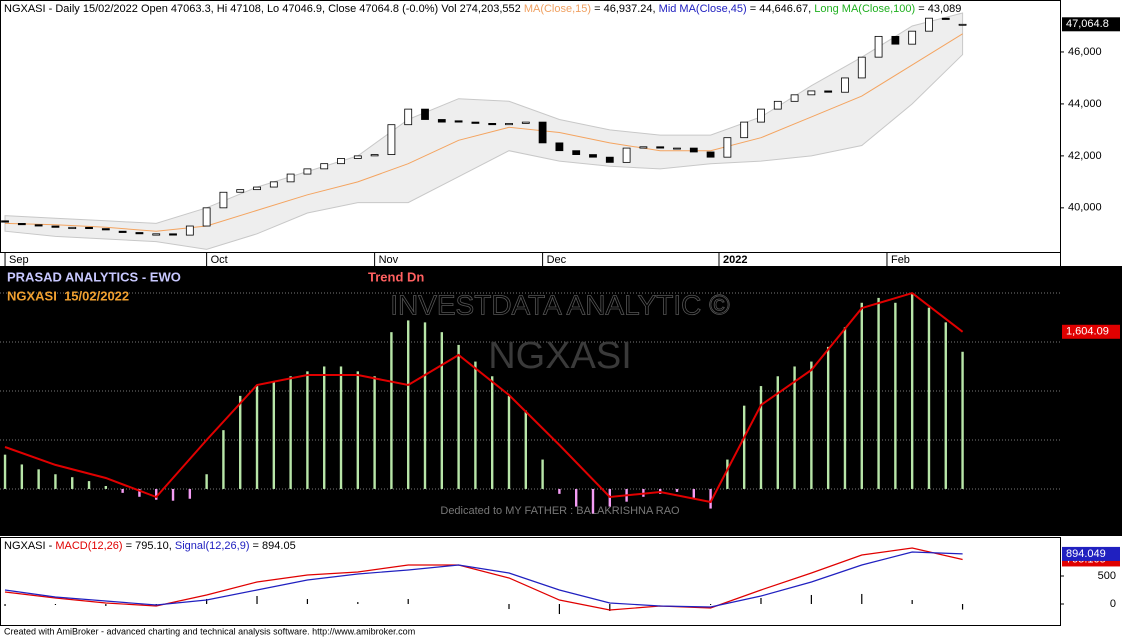  I want to click on header-part: = 894.05, so click(273, 546).